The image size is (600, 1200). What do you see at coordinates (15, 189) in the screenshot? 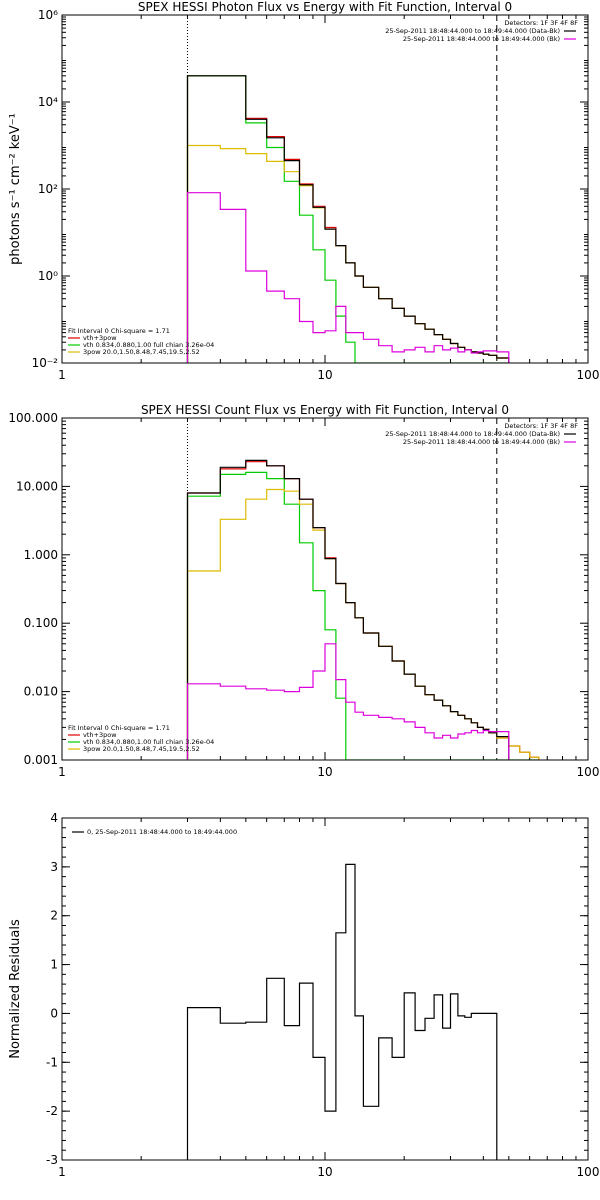
I see `y-axis-label: photons s⁻¹ cm⁻² keV⁻¹` at bounding box center [15, 189].